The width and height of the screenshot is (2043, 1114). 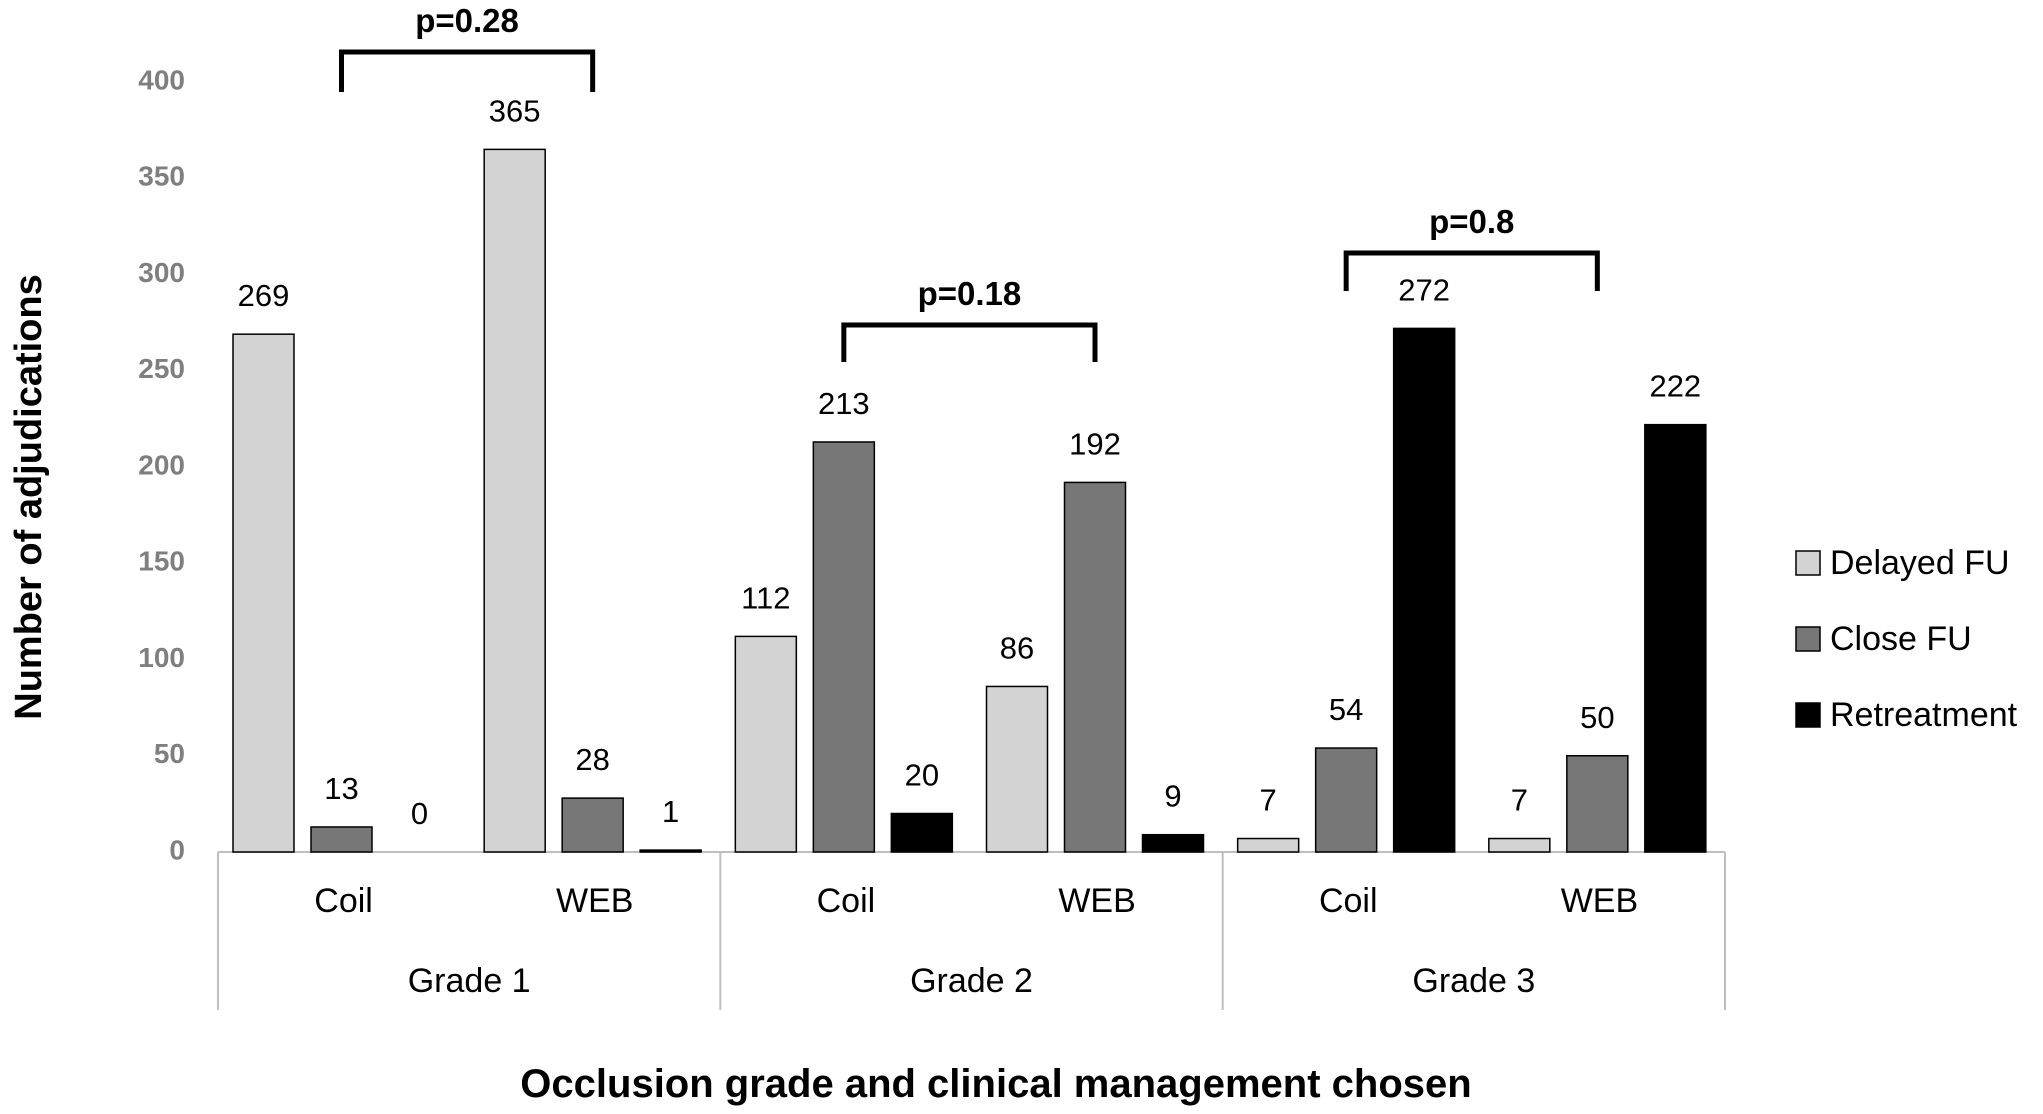 What do you see at coordinates (341, 788) in the screenshot?
I see `data-label: 13` at bounding box center [341, 788].